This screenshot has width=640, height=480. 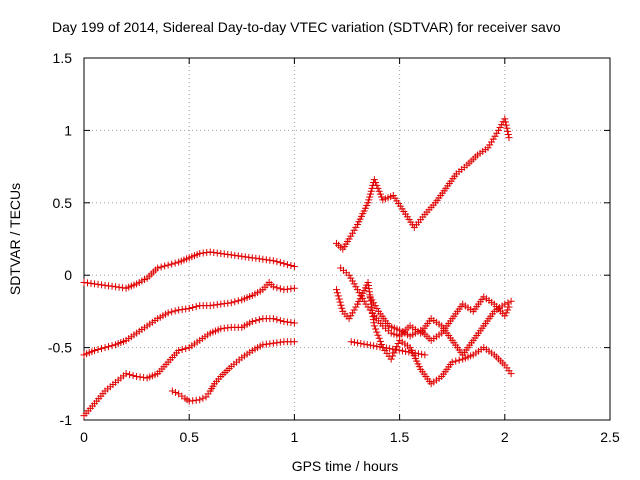 I want to click on x-tick-label: 0, so click(x=84, y=437).